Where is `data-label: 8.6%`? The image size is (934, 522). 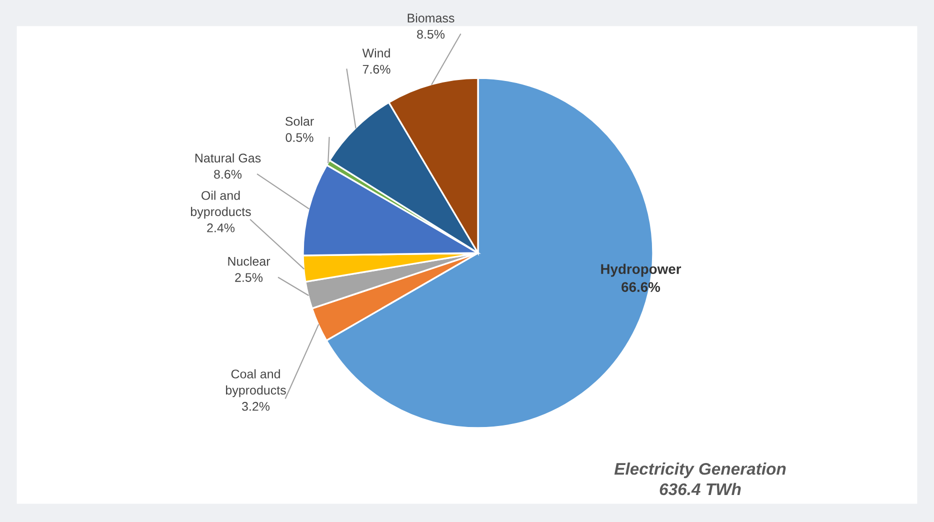 data-label: 8.6% is located at coordinates (228, 174).